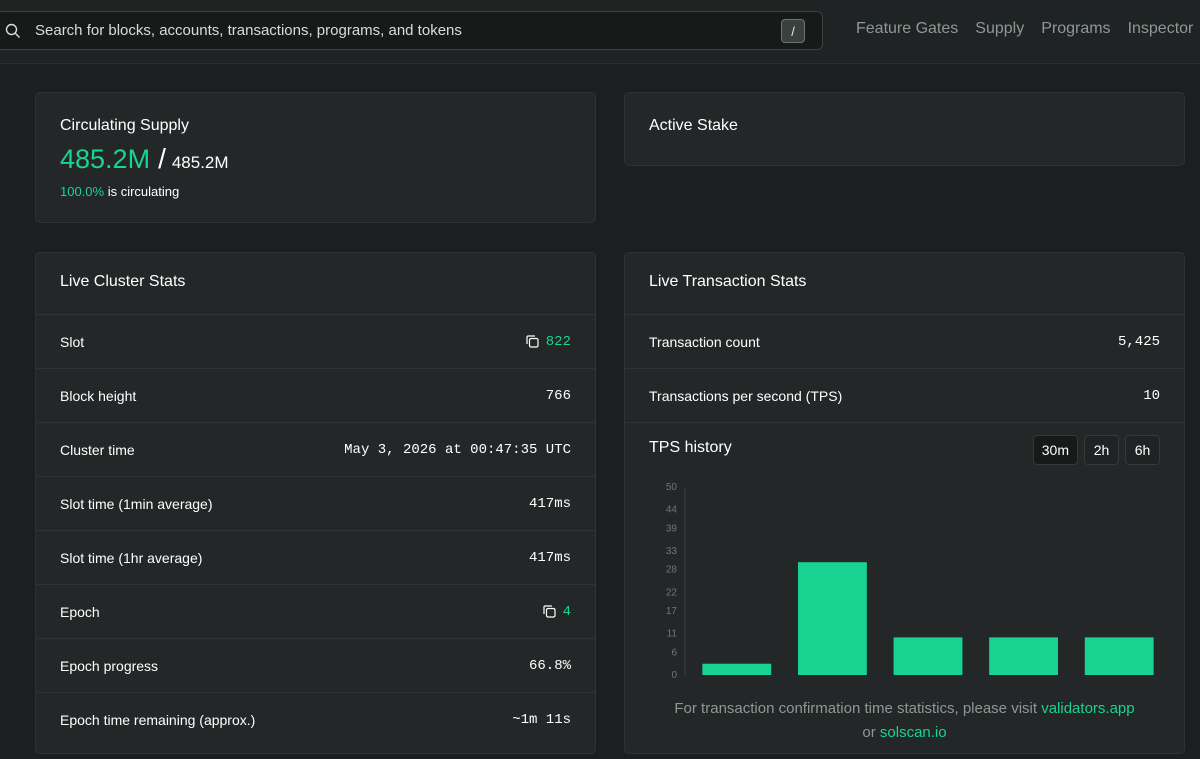  I want to click on tps-history-title: TPS history, so click(690, 447).